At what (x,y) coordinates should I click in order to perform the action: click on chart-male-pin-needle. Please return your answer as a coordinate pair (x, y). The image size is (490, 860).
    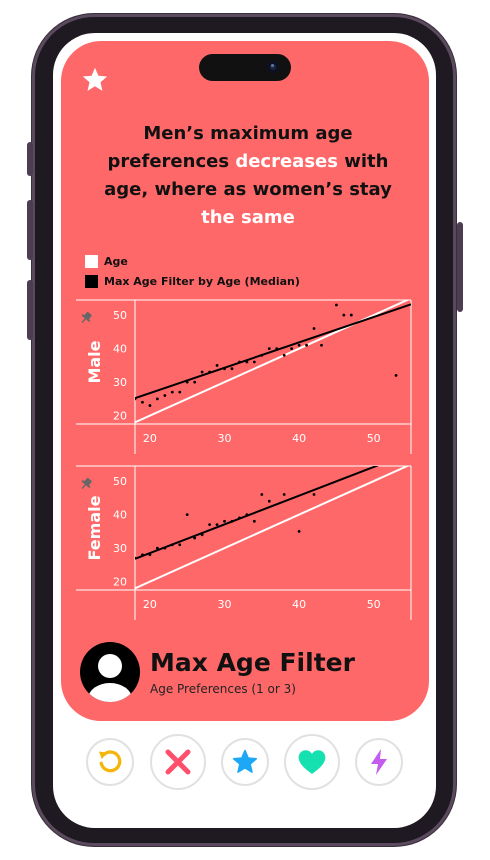
    Looking at the image, I should click on (83, 321).